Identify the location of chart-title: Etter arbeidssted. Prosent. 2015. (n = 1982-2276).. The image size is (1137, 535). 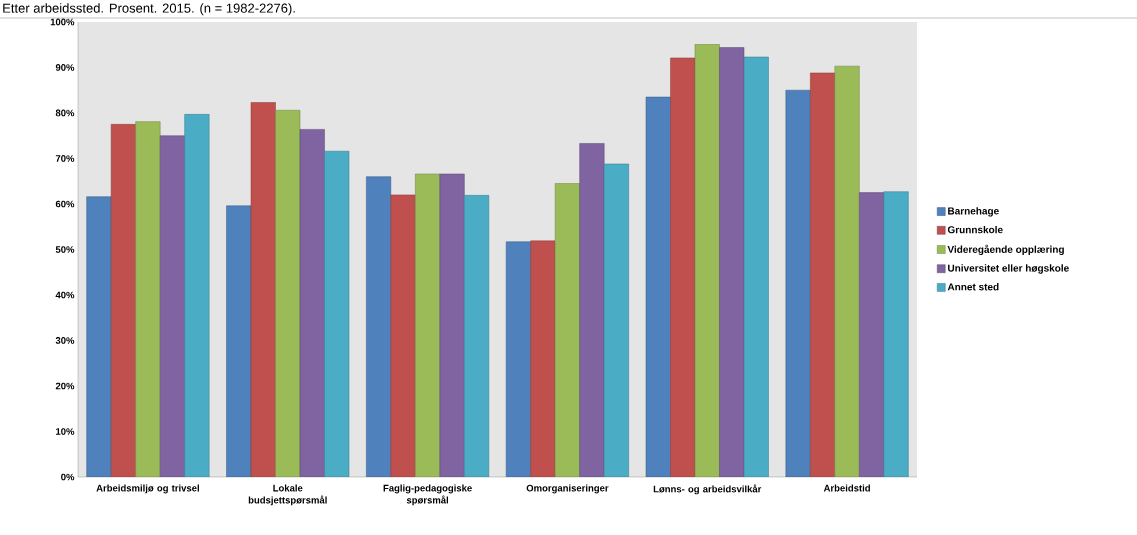
(149, 9).